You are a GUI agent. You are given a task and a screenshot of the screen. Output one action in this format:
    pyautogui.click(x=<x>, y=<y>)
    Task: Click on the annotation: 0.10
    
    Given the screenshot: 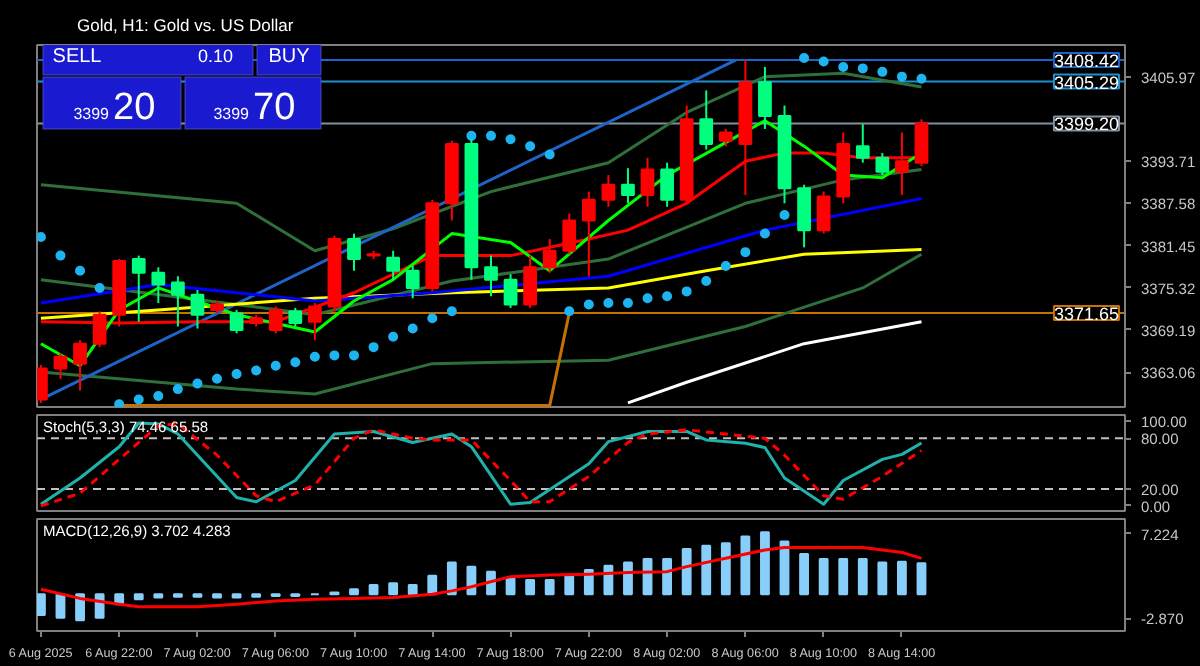 What is the action you would take?
    pyautogui.click(x=215, y=56)
    